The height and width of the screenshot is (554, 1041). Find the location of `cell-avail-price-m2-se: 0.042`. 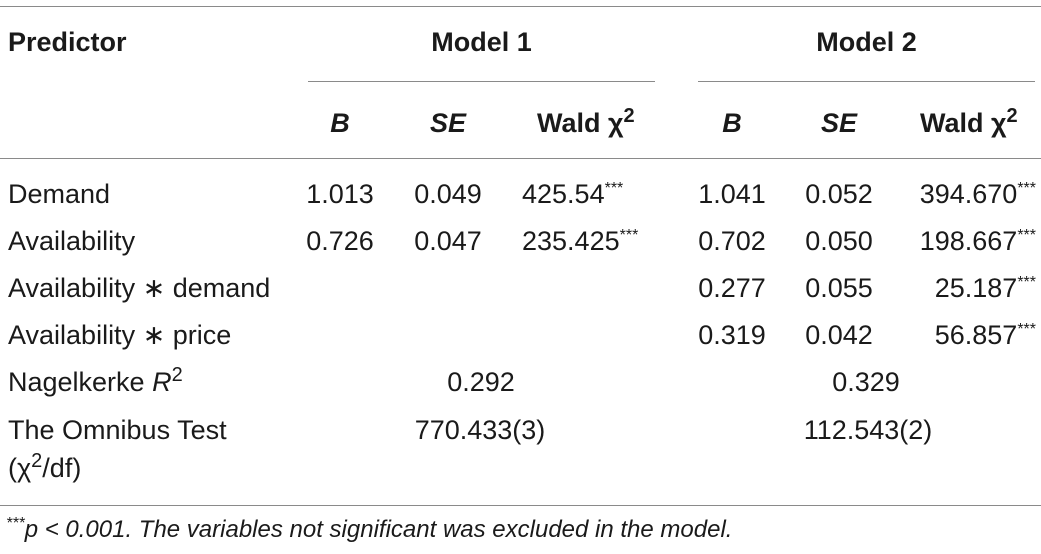

cell-avail-price-m2-se: 0.042 is located at coordinates (839, 335).